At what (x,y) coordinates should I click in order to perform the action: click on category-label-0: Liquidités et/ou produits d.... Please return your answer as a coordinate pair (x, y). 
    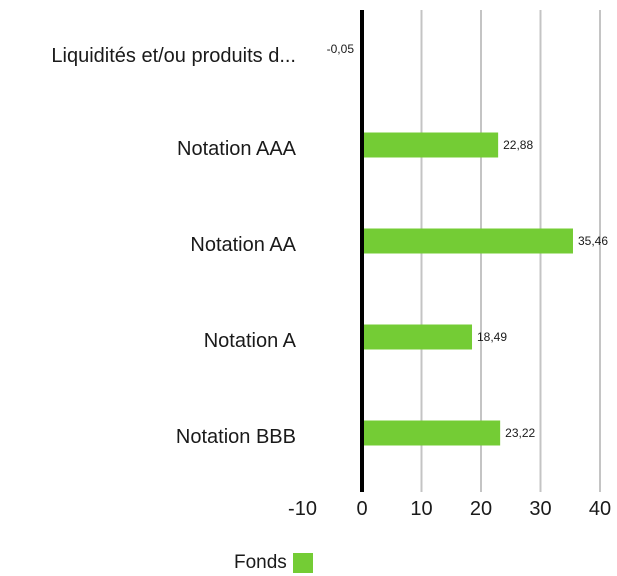
    Looking at the image, I should click on (173, 56).